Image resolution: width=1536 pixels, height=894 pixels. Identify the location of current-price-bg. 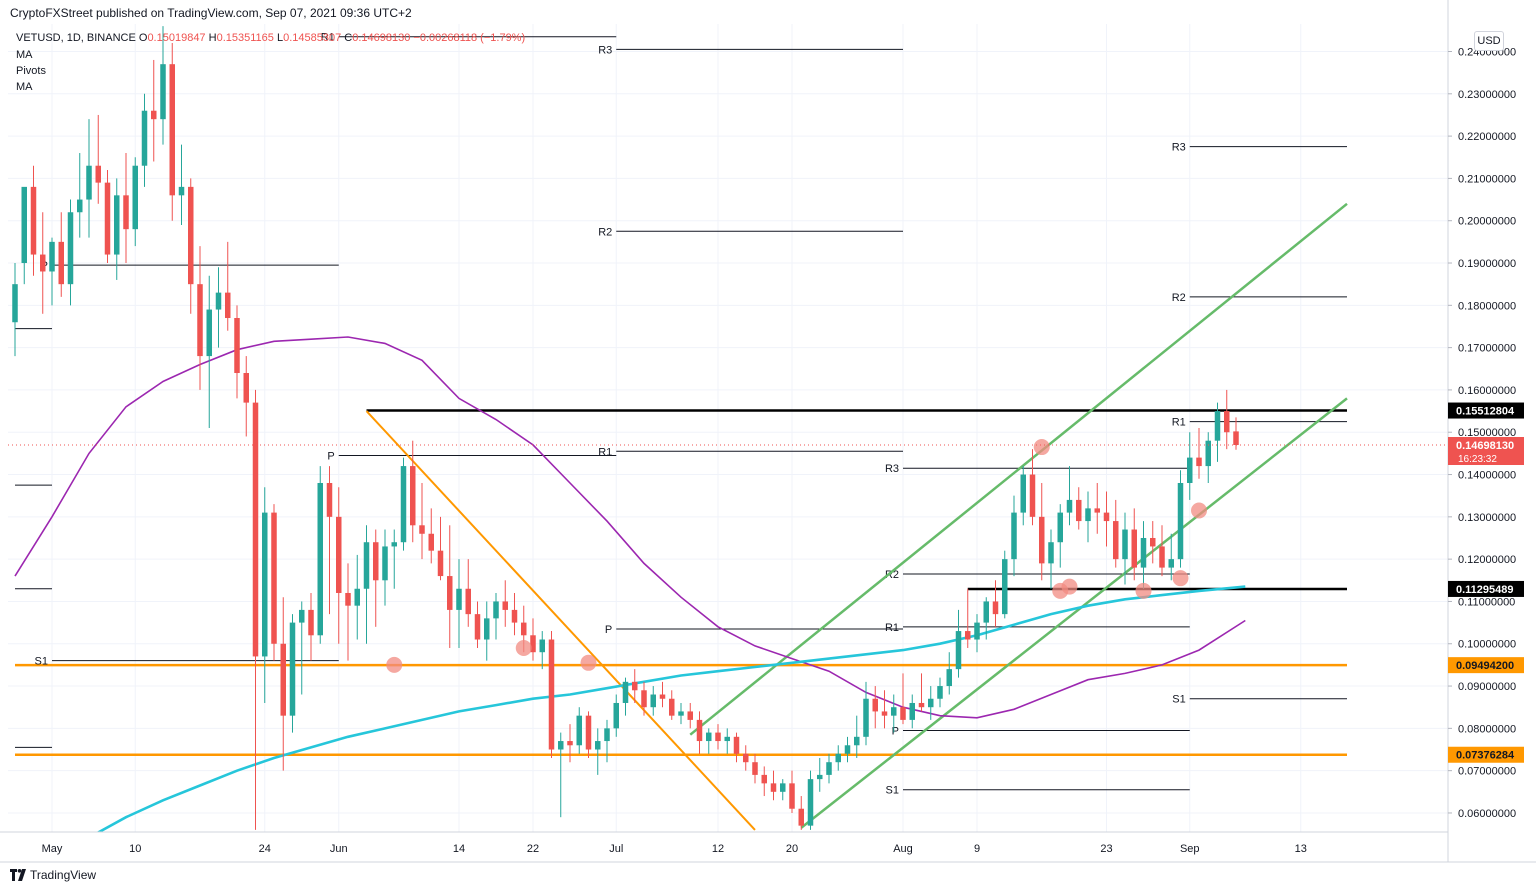
(1486, 451).